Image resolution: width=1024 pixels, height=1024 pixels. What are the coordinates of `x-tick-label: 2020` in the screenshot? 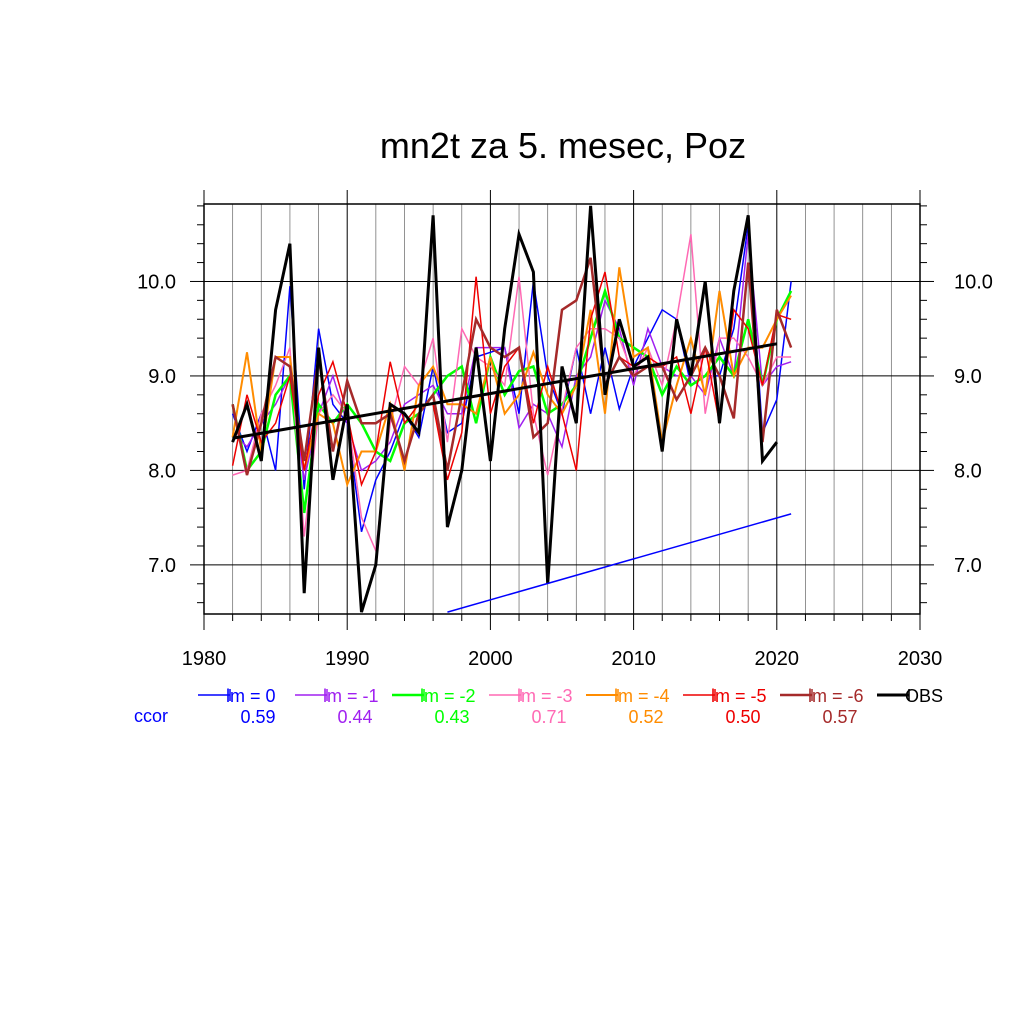 It's located at (777, 659).